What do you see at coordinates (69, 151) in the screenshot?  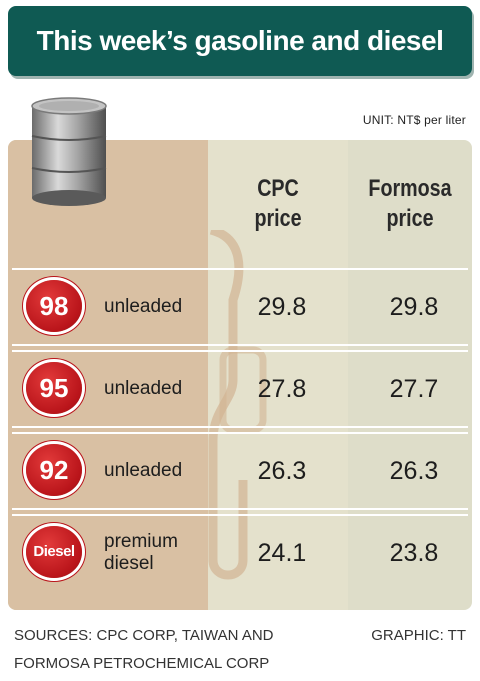 I see `oil-barrel-icon` at bounding box center [69, 151].